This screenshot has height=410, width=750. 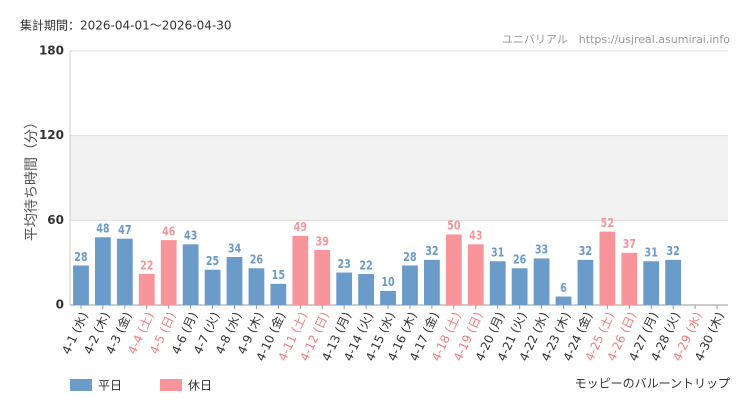 What do you see at coordinates (124, 230) in the screenshot?
I see `data-label: 47` at bounding box center [124, 230].